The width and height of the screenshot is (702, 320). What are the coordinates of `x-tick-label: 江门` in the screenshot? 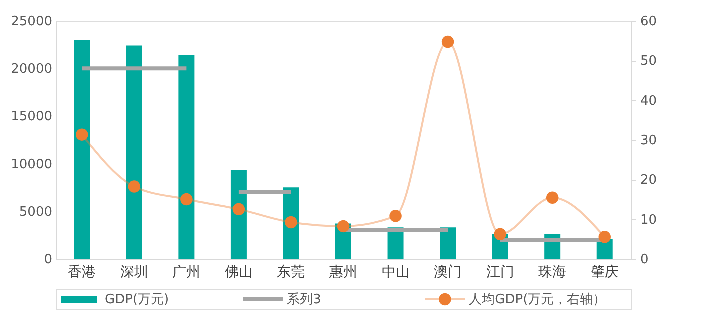 It's located at (500, 272).